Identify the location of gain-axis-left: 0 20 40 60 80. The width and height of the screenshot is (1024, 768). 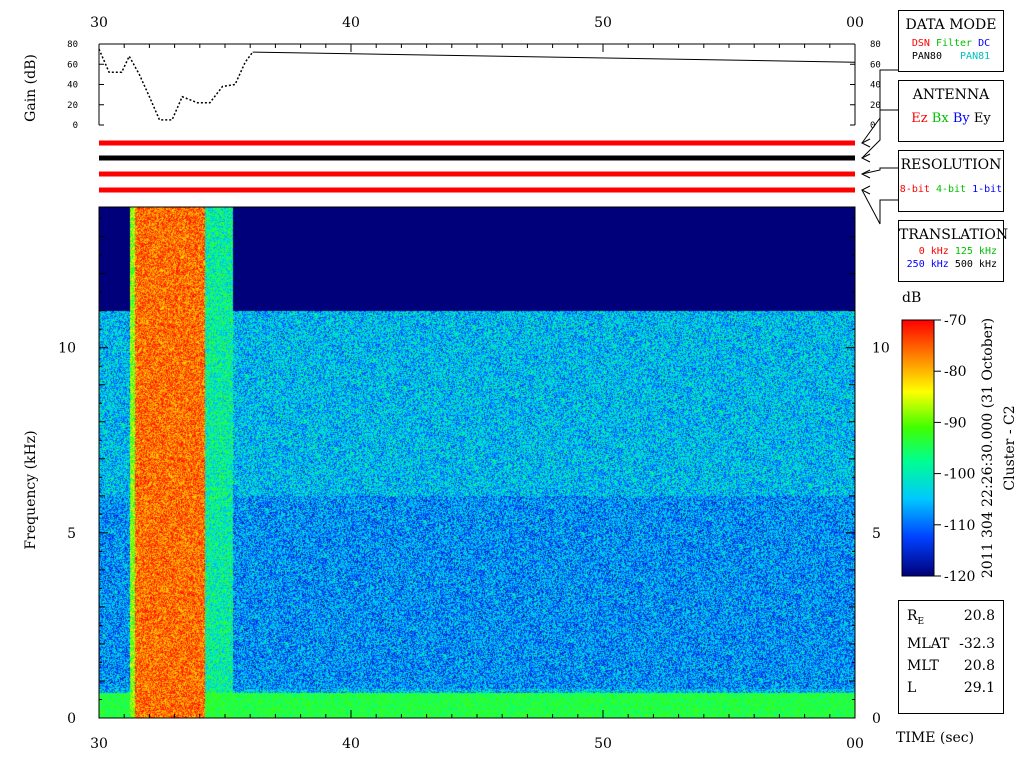
(85, 85).